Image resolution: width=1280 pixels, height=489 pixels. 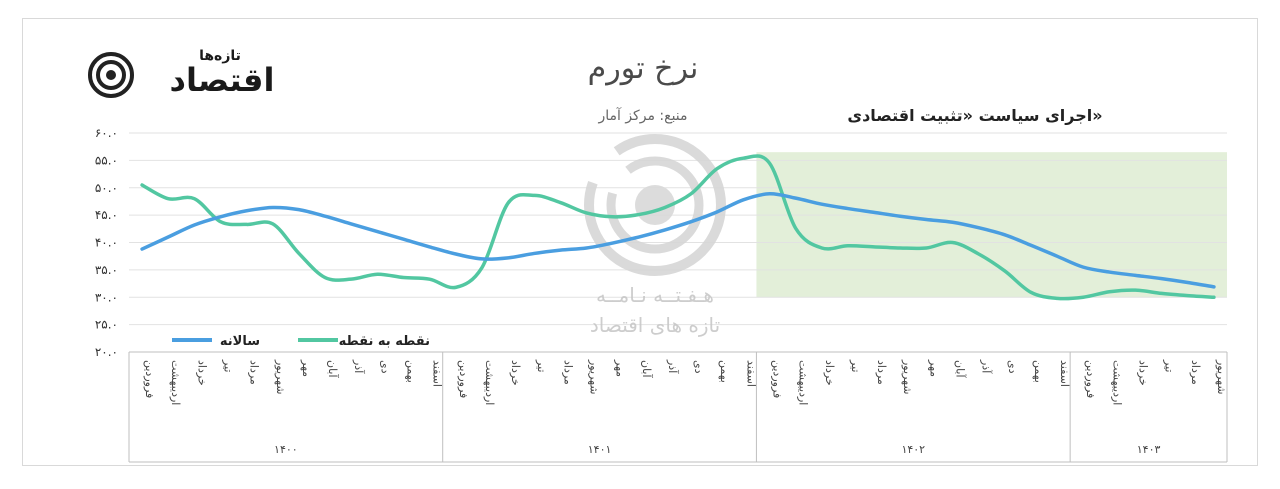 I want to click on y-tick-label: ۵۰.۰, so click(x=106, y=188).